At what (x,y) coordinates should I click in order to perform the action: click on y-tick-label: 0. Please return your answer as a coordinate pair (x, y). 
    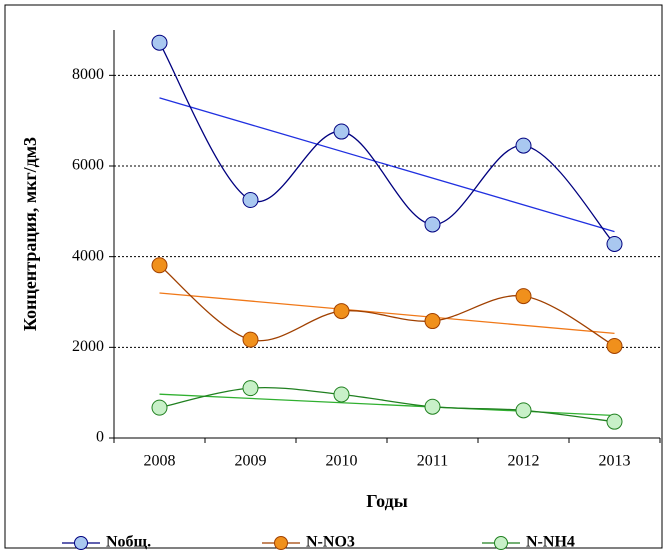
    Looking at the image, I should click on (100, 437).